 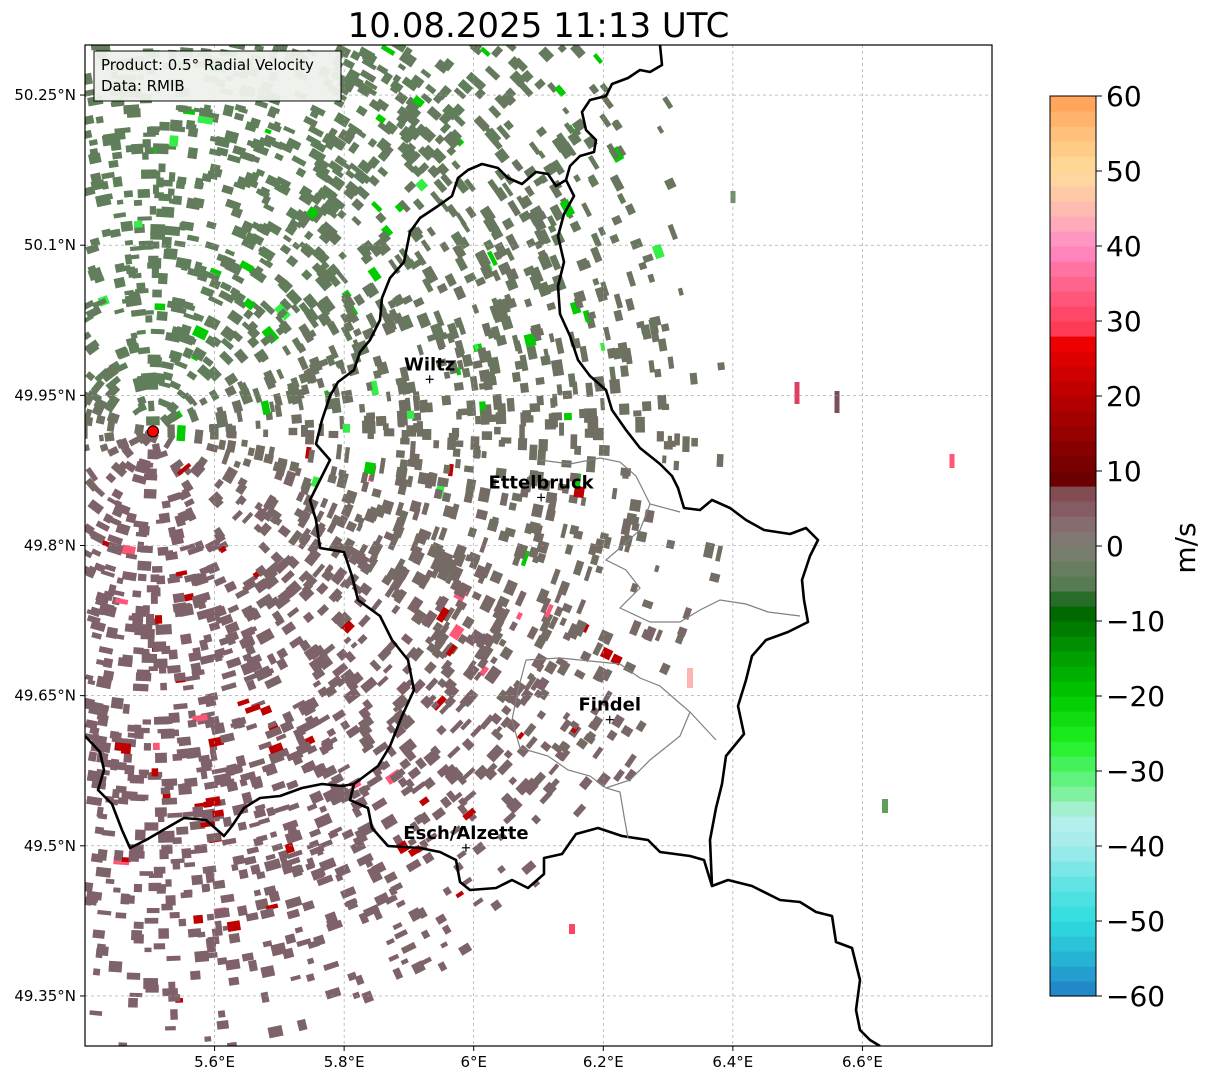 What do you see at coordinates (732, 1062) in the screenshot?
I see `lon-tick-label: 6.4°E` at bounding box center [732, 1062].